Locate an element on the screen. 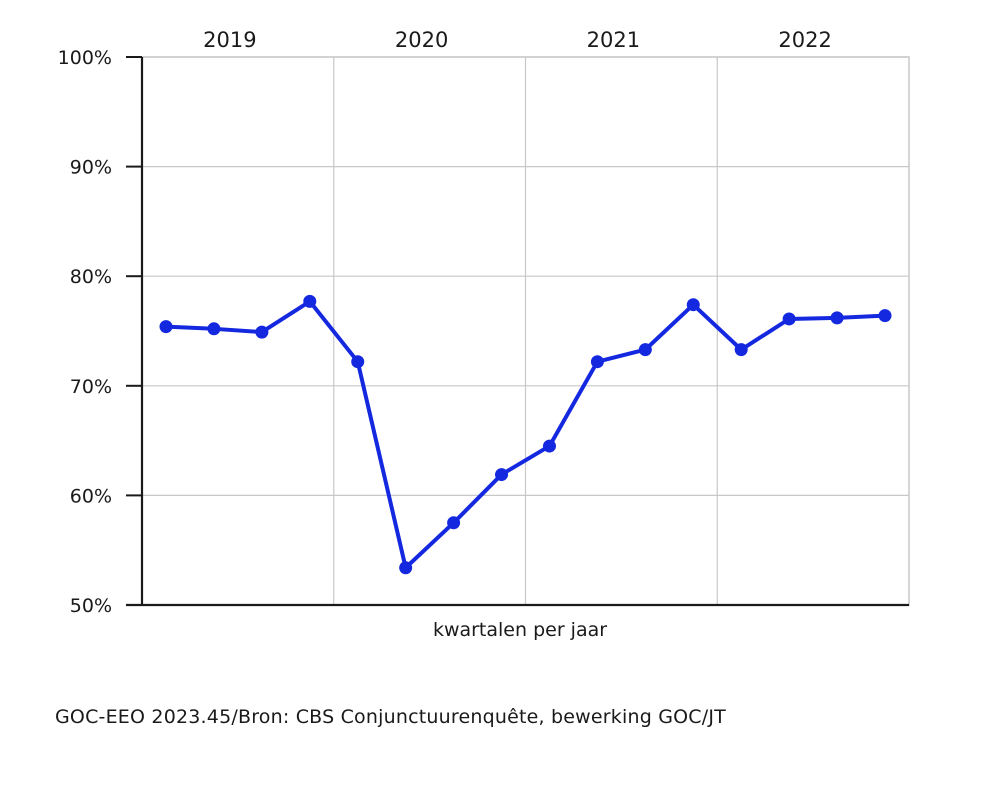 The image size is (994, 796). year-label: 2022 is located at coordinates (804, 40).